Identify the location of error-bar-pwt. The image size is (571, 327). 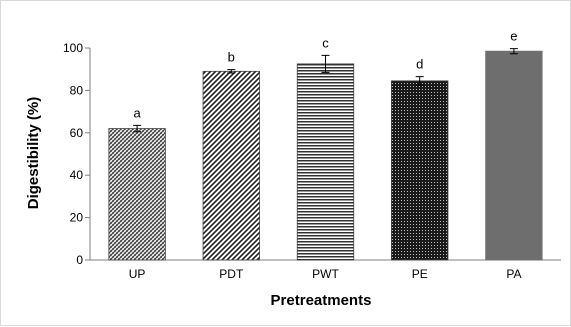
(325, 63).